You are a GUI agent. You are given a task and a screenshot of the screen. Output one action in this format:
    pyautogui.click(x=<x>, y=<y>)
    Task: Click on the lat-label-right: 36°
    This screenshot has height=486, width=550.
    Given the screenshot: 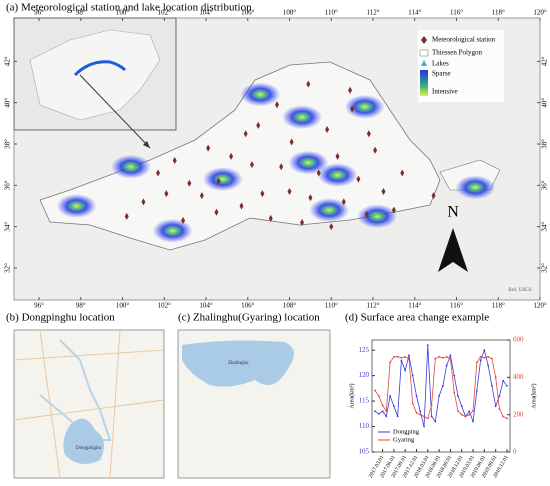 What is the action you would take?
    pyautogui.click(x=545, y=185)
    